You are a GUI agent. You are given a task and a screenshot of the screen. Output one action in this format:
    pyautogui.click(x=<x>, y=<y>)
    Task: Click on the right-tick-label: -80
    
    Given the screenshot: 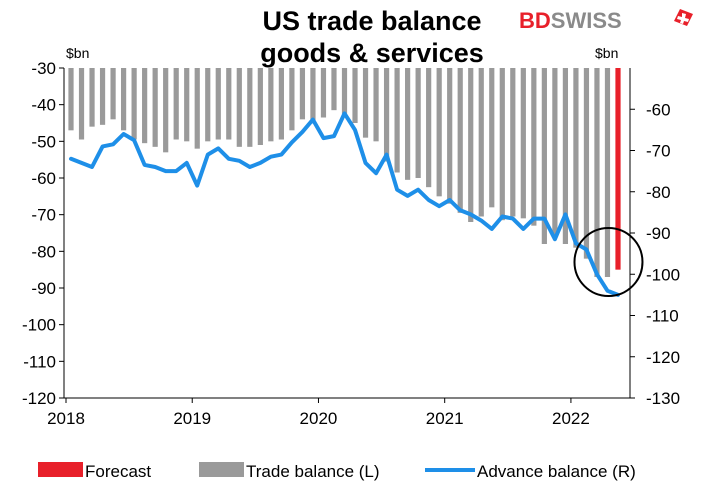 What is the action you would take?
    pyautogui.click(x=658, y=192)
    